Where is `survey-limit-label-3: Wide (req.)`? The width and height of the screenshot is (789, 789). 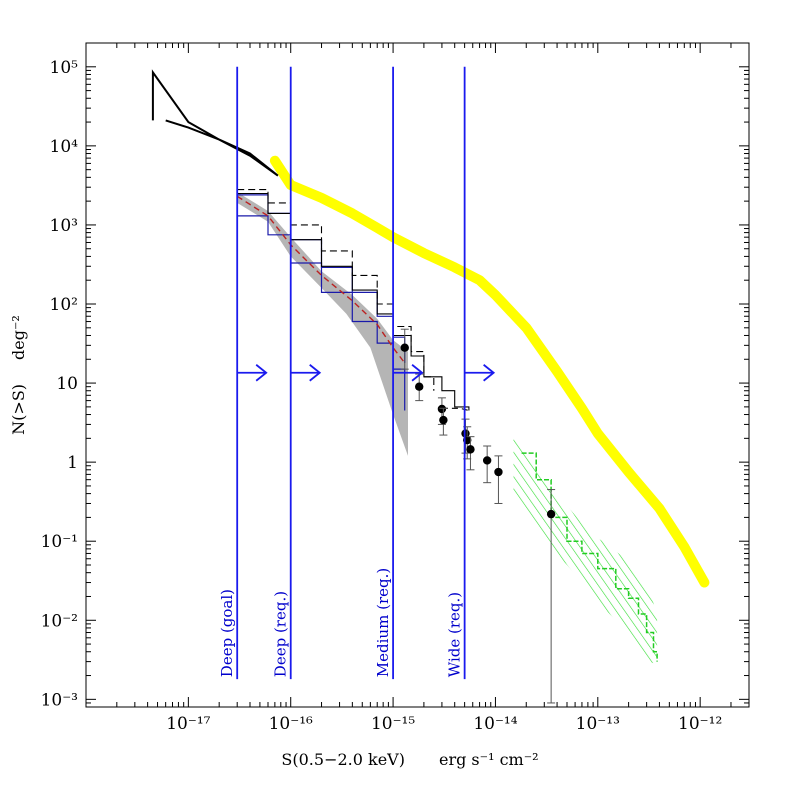
survey-limit-label-3: Wide (req.) is located at coordinates (455, 634).